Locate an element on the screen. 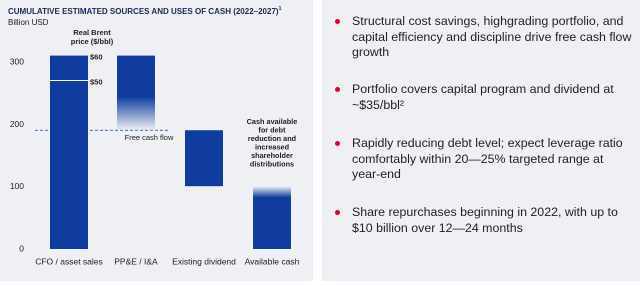 The image size is (640, 286). y-tick-label: 200 is located at coordinates (17, 124).